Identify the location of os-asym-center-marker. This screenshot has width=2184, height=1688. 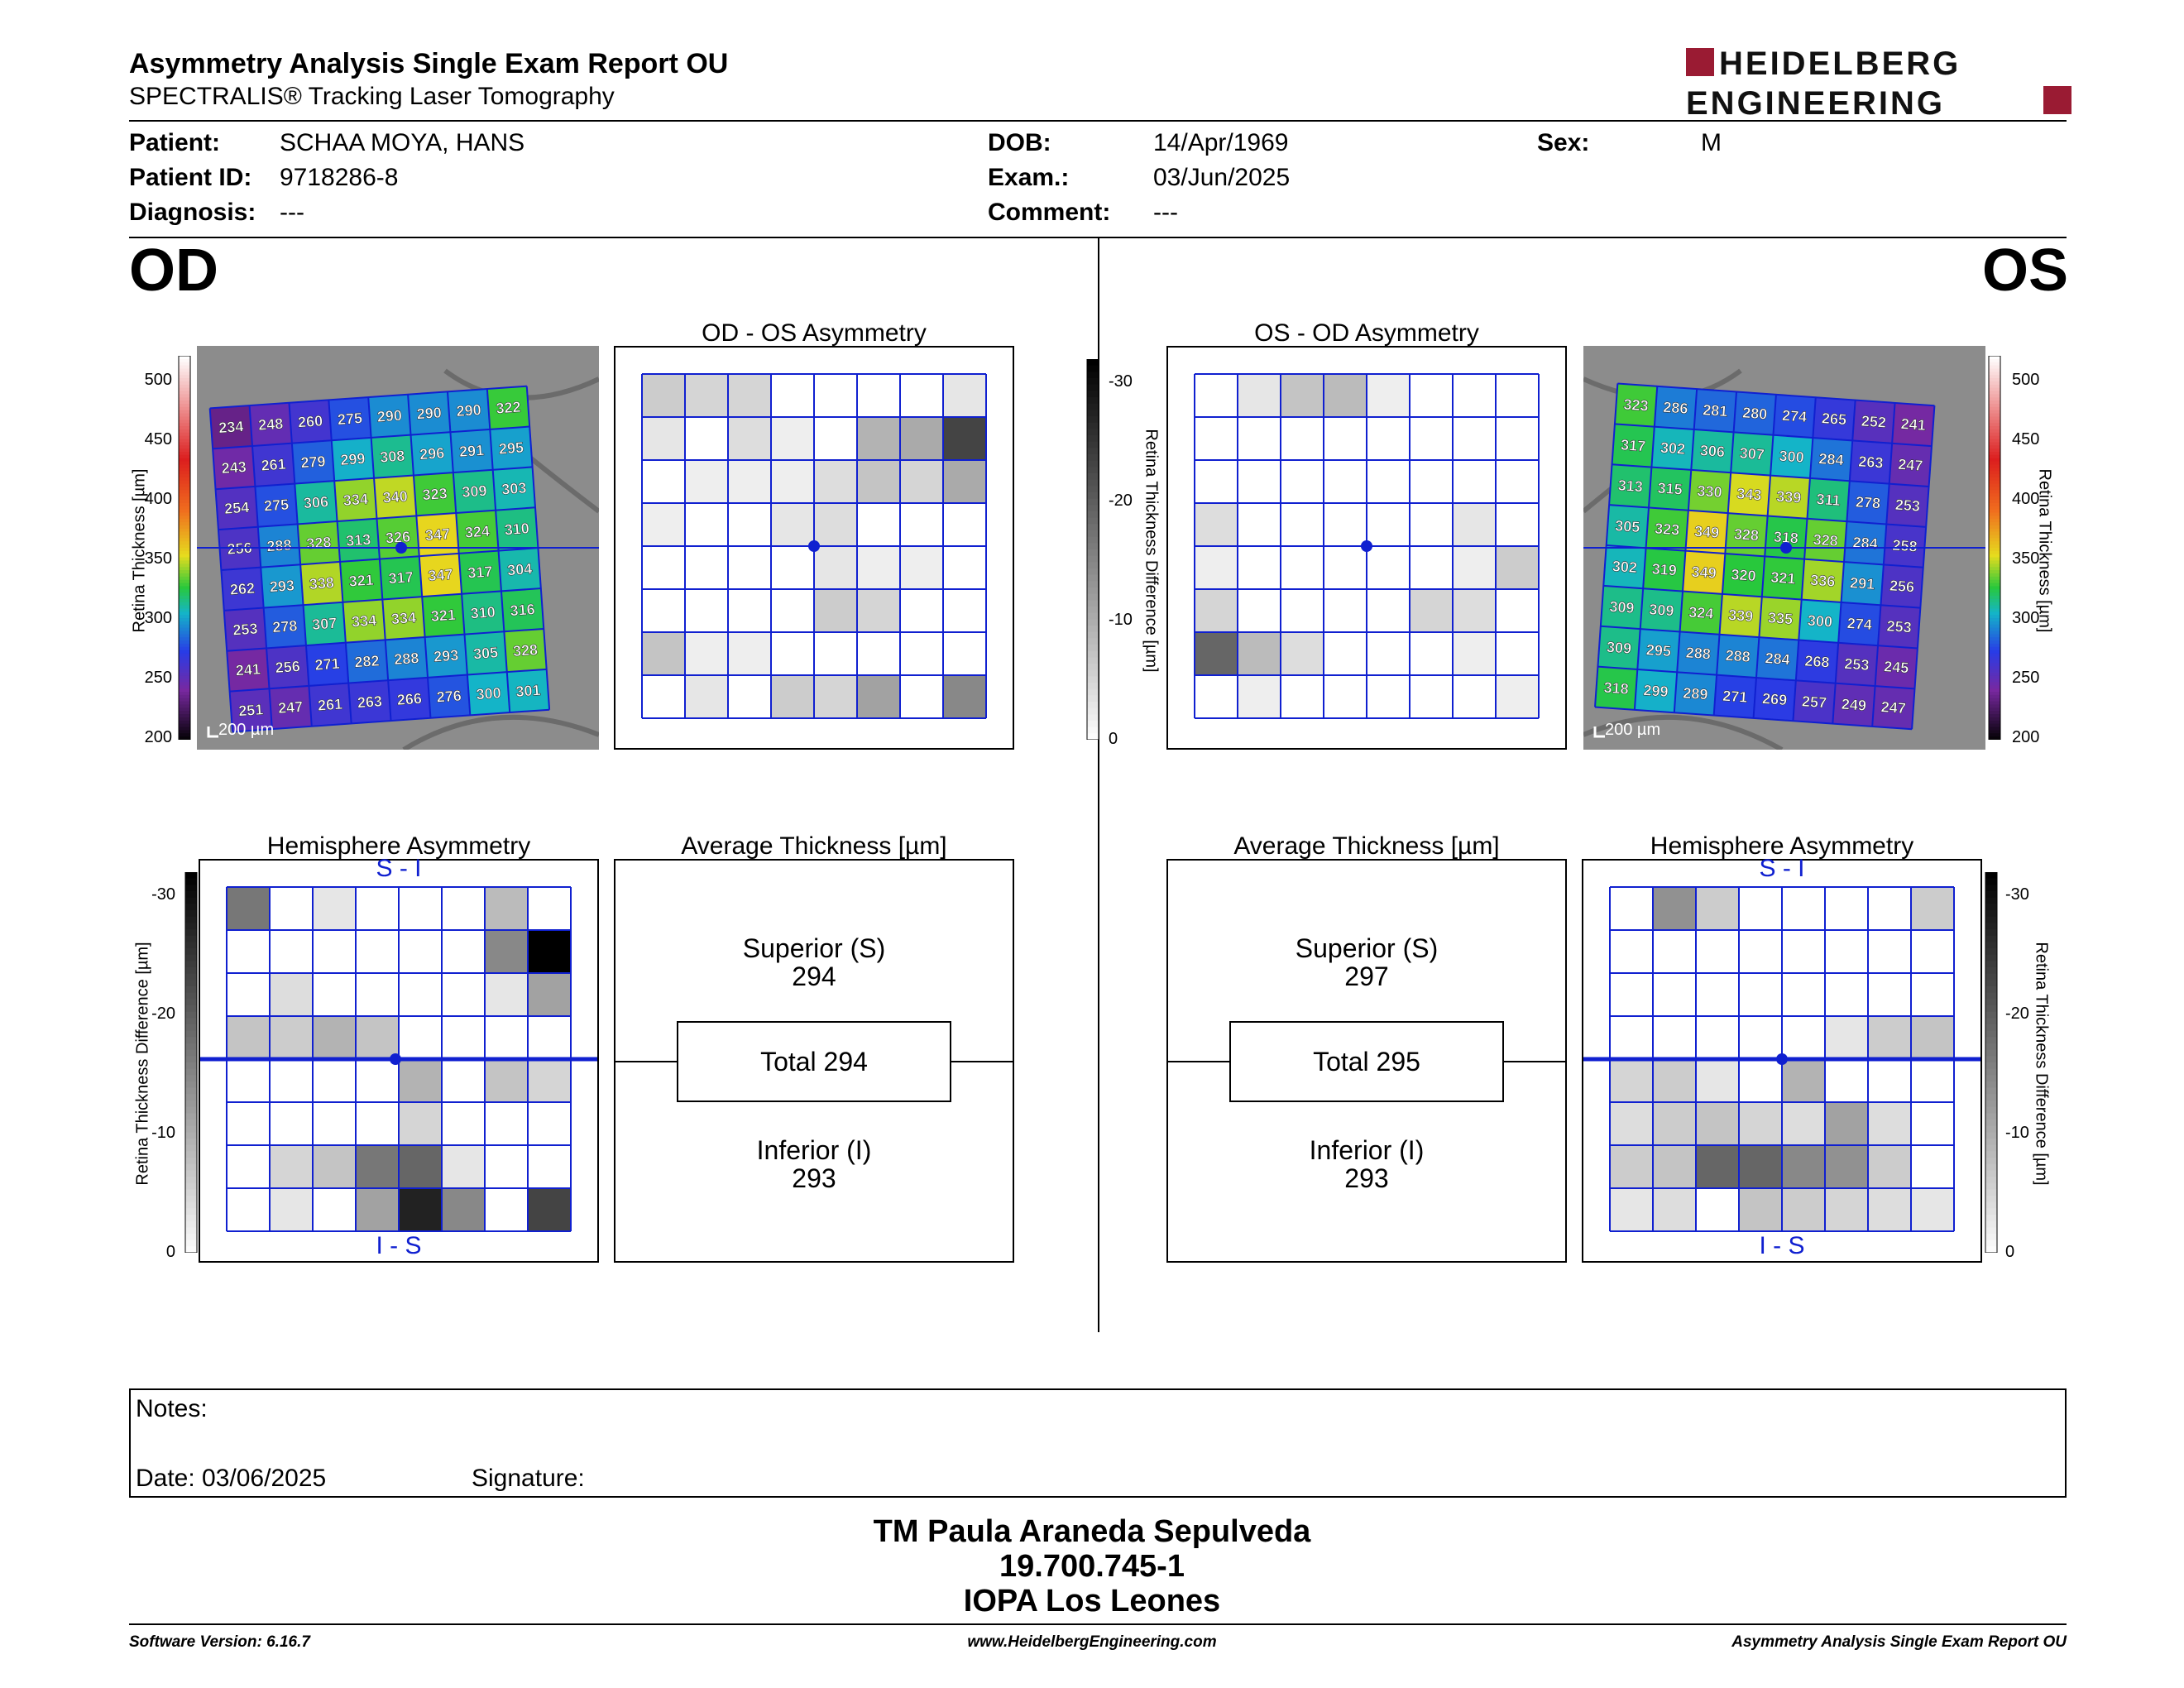
(1366, 546).